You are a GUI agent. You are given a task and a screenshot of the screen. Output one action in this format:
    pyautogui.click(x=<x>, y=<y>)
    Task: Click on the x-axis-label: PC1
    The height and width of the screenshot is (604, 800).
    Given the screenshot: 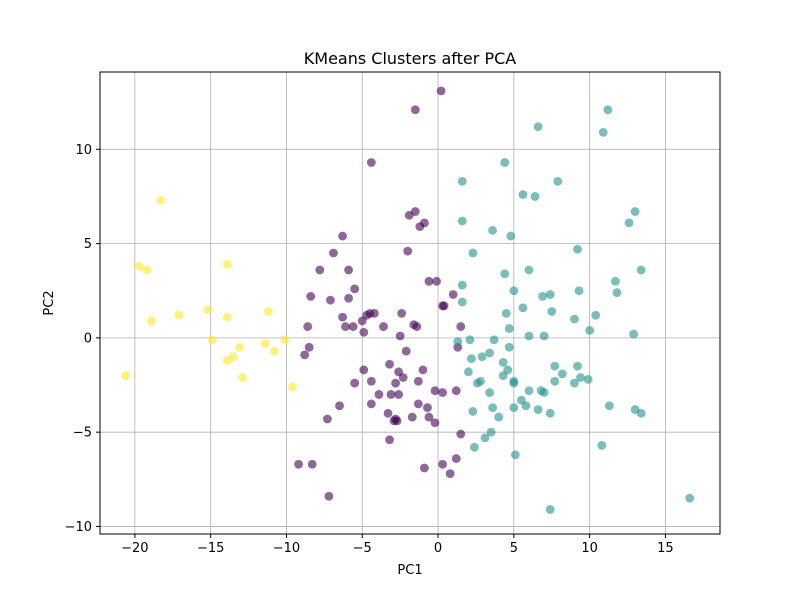 What is the action you would take?
    pyautogui.click(x=409, y=570)
    